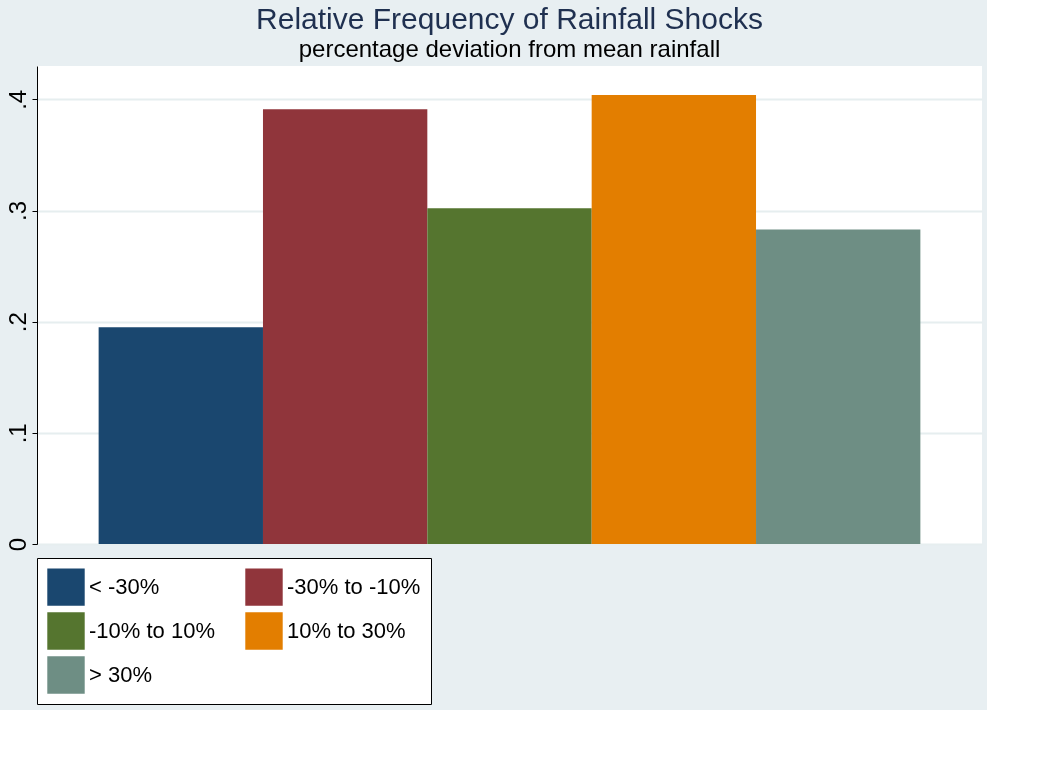  I want to click on legend-label: -10% to 10%, so click(152, 630).